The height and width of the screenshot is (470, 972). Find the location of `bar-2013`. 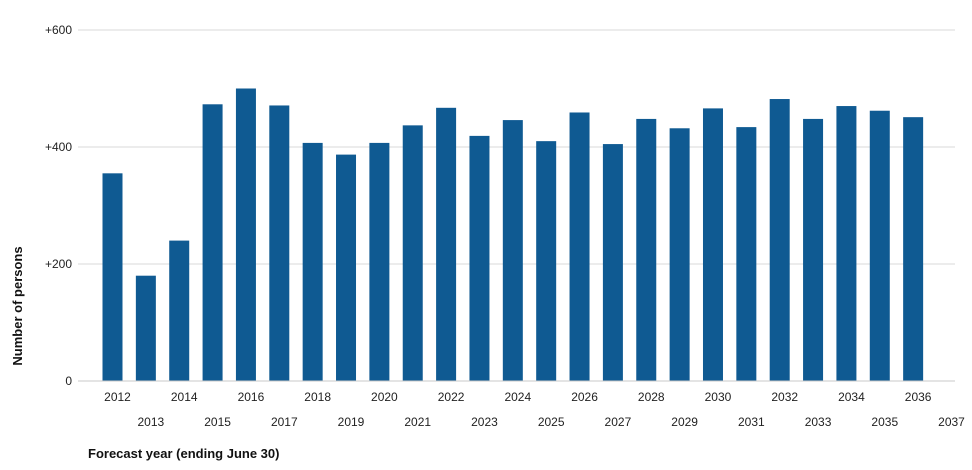

bar-2013 is located at coordinates (145, 328).